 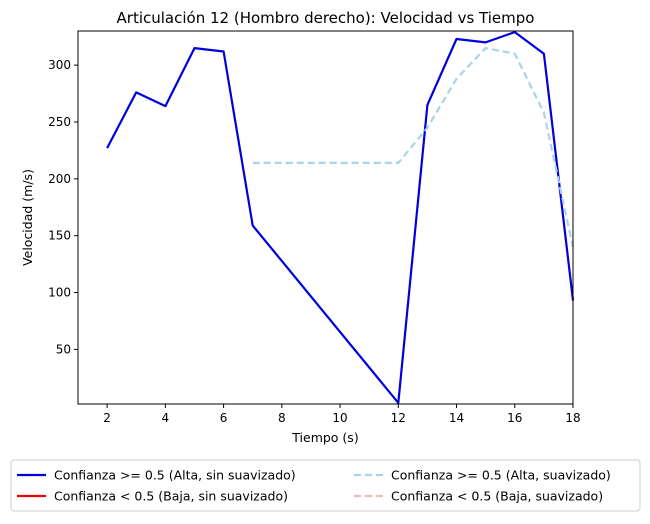 What do you see at coordinates (224, 418) in the screenshot?
I see `x-tick-label: 6` at bounding box center [224, 418].